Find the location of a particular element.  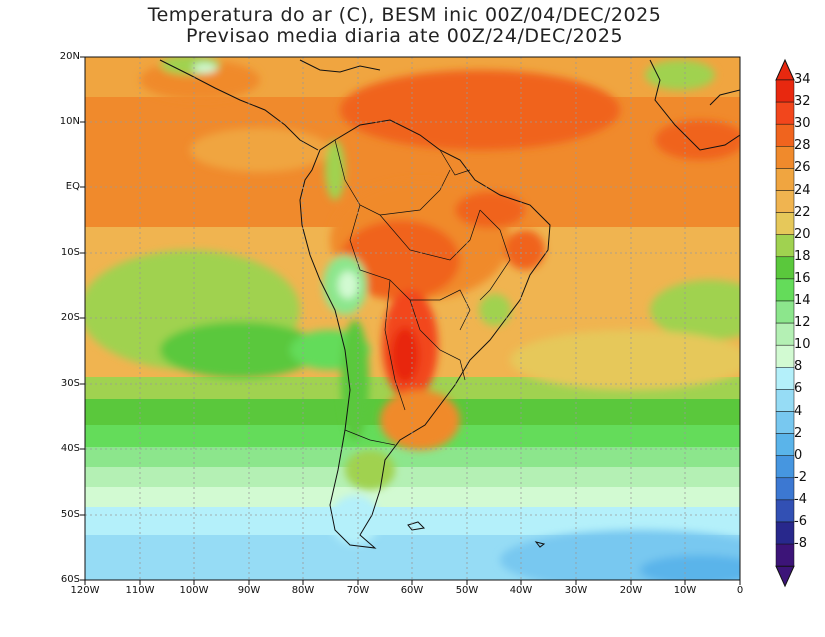

colorbar-label: 16 is located at coordinates (802, 278).